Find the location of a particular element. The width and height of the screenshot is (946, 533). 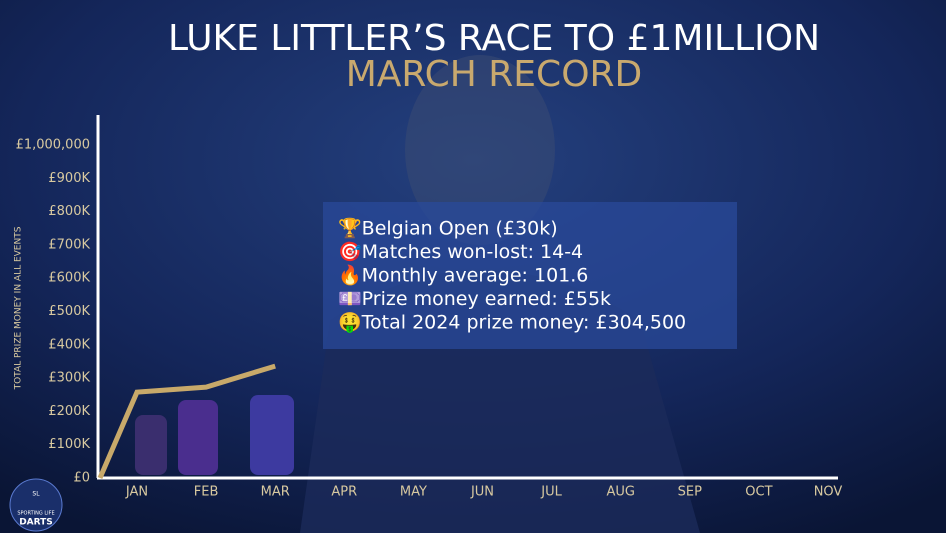

y-tick-label: £500K is located at coordinates (69, 311).